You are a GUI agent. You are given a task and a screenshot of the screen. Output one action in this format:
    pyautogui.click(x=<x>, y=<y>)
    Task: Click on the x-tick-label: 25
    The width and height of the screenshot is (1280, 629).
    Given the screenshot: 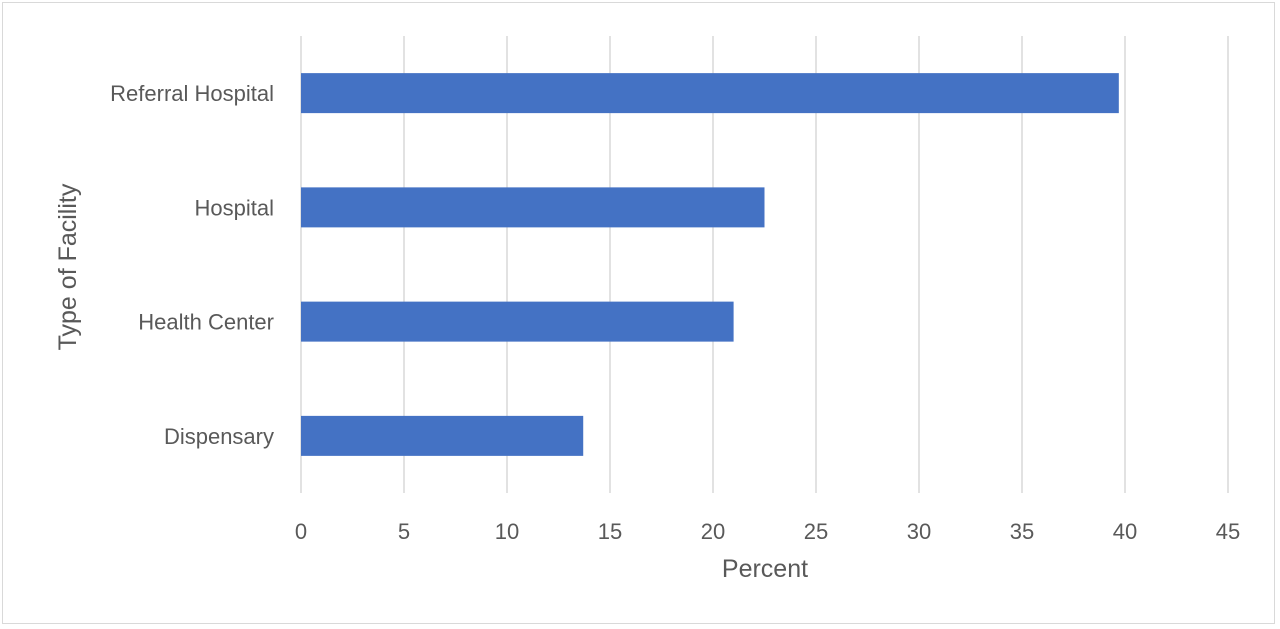 What is the action you would take?
    pyautogui.click(x=816, y=531)
    